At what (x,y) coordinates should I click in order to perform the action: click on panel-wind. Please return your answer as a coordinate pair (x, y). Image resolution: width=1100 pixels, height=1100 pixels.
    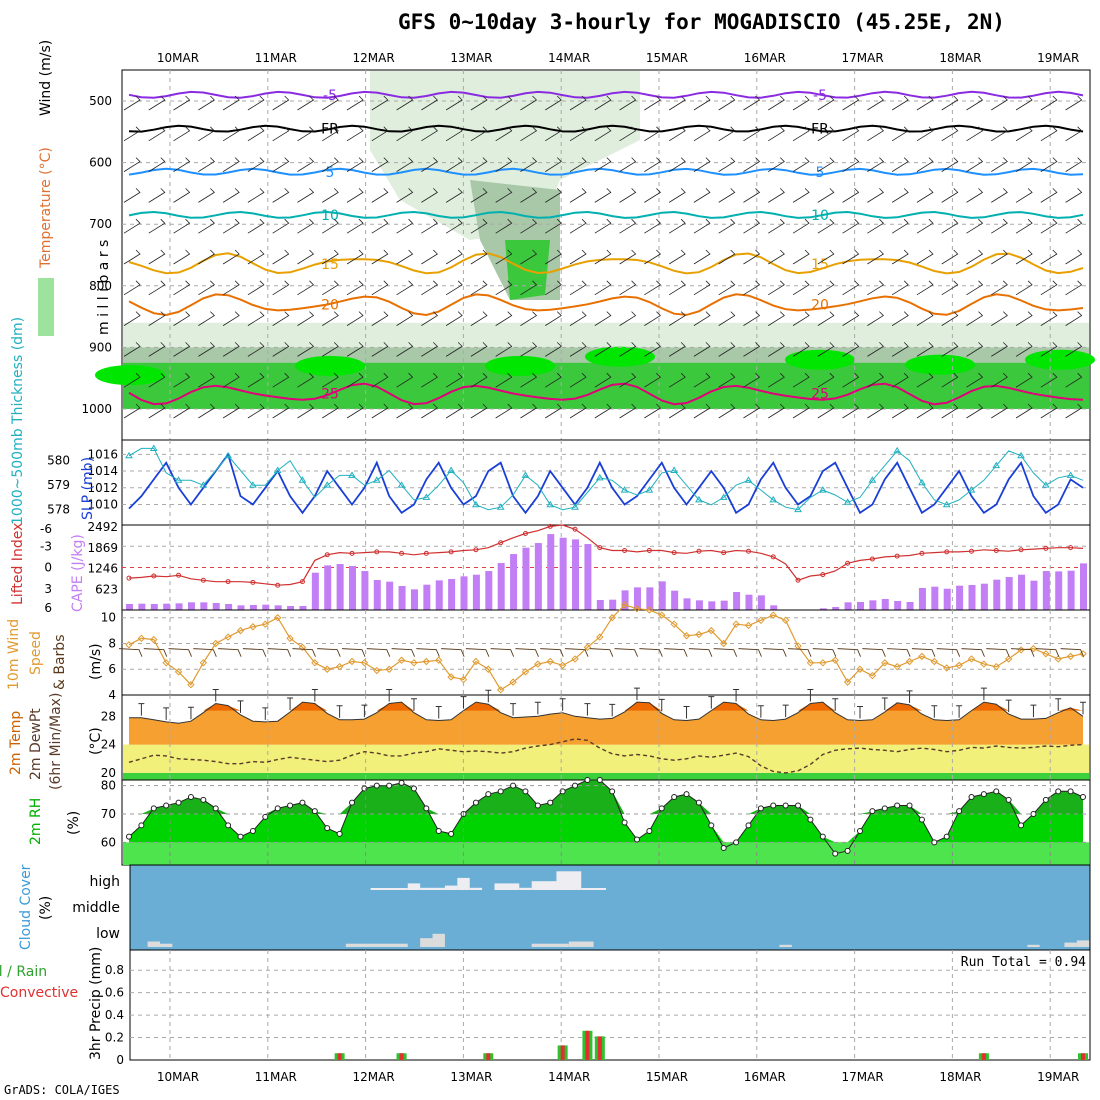
    Looking at the image, I should click on (606, 652).